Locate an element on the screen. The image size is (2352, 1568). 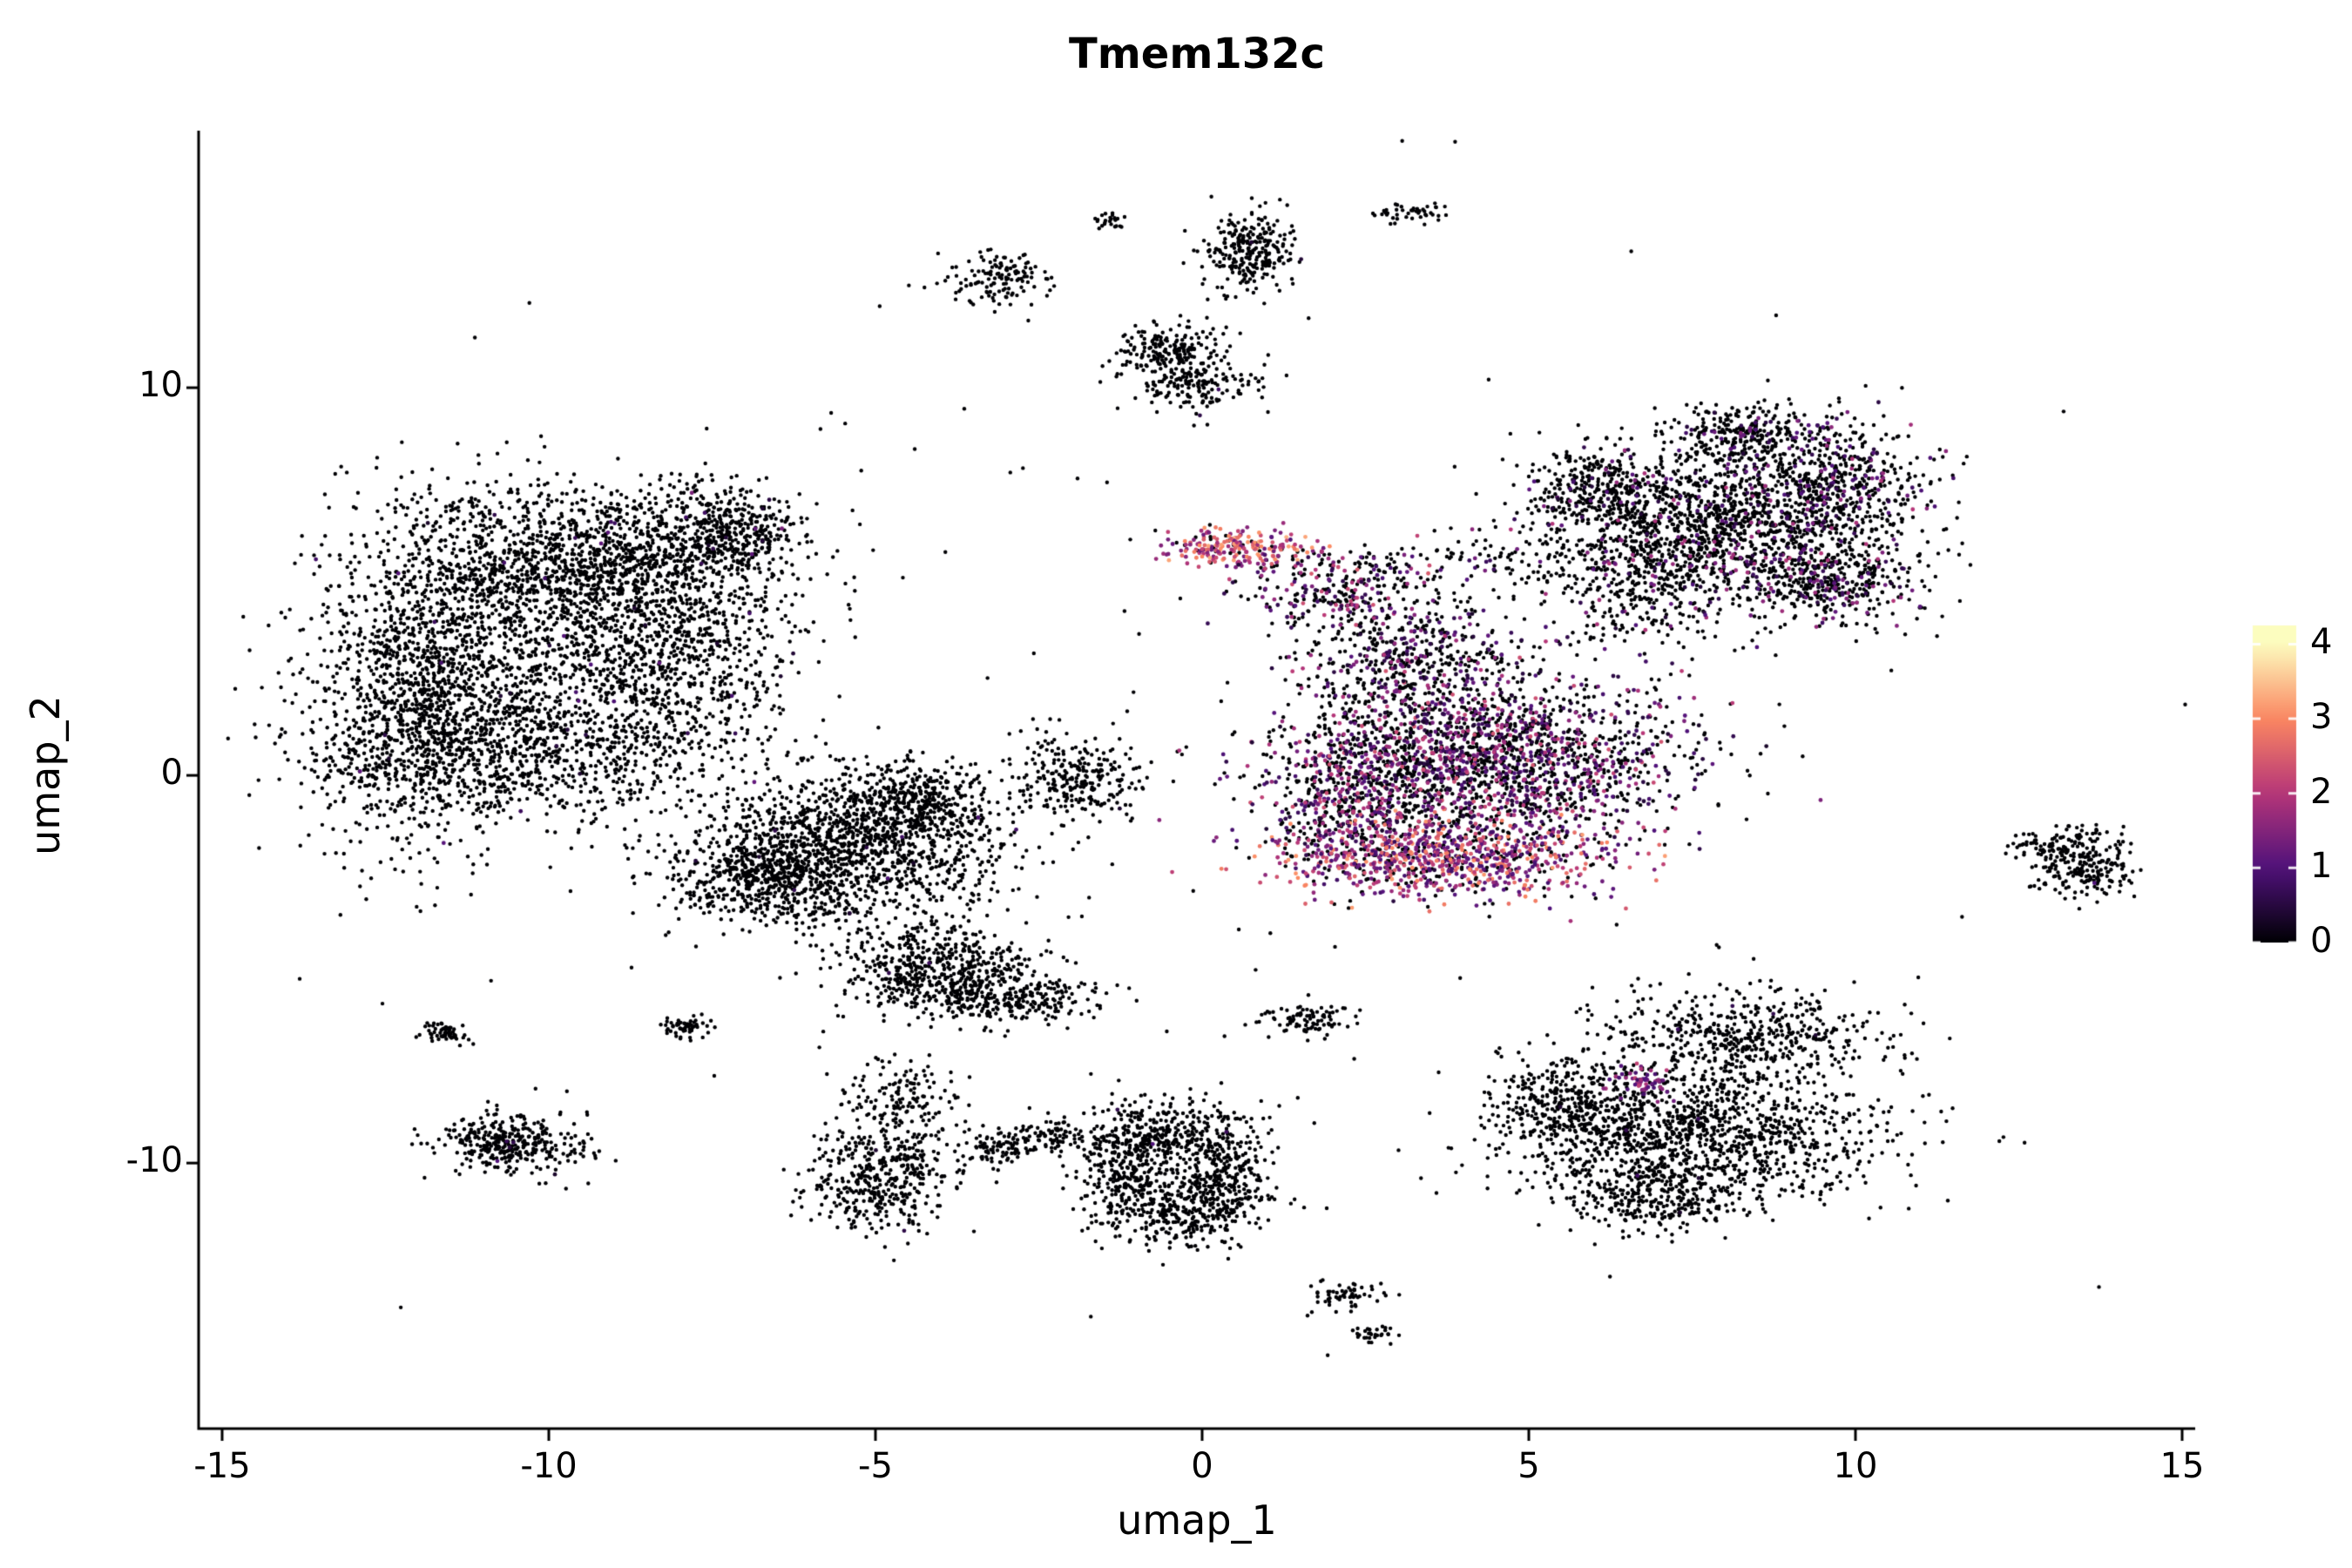
y-tick-label: 0 is located at coordinates (172, 773).